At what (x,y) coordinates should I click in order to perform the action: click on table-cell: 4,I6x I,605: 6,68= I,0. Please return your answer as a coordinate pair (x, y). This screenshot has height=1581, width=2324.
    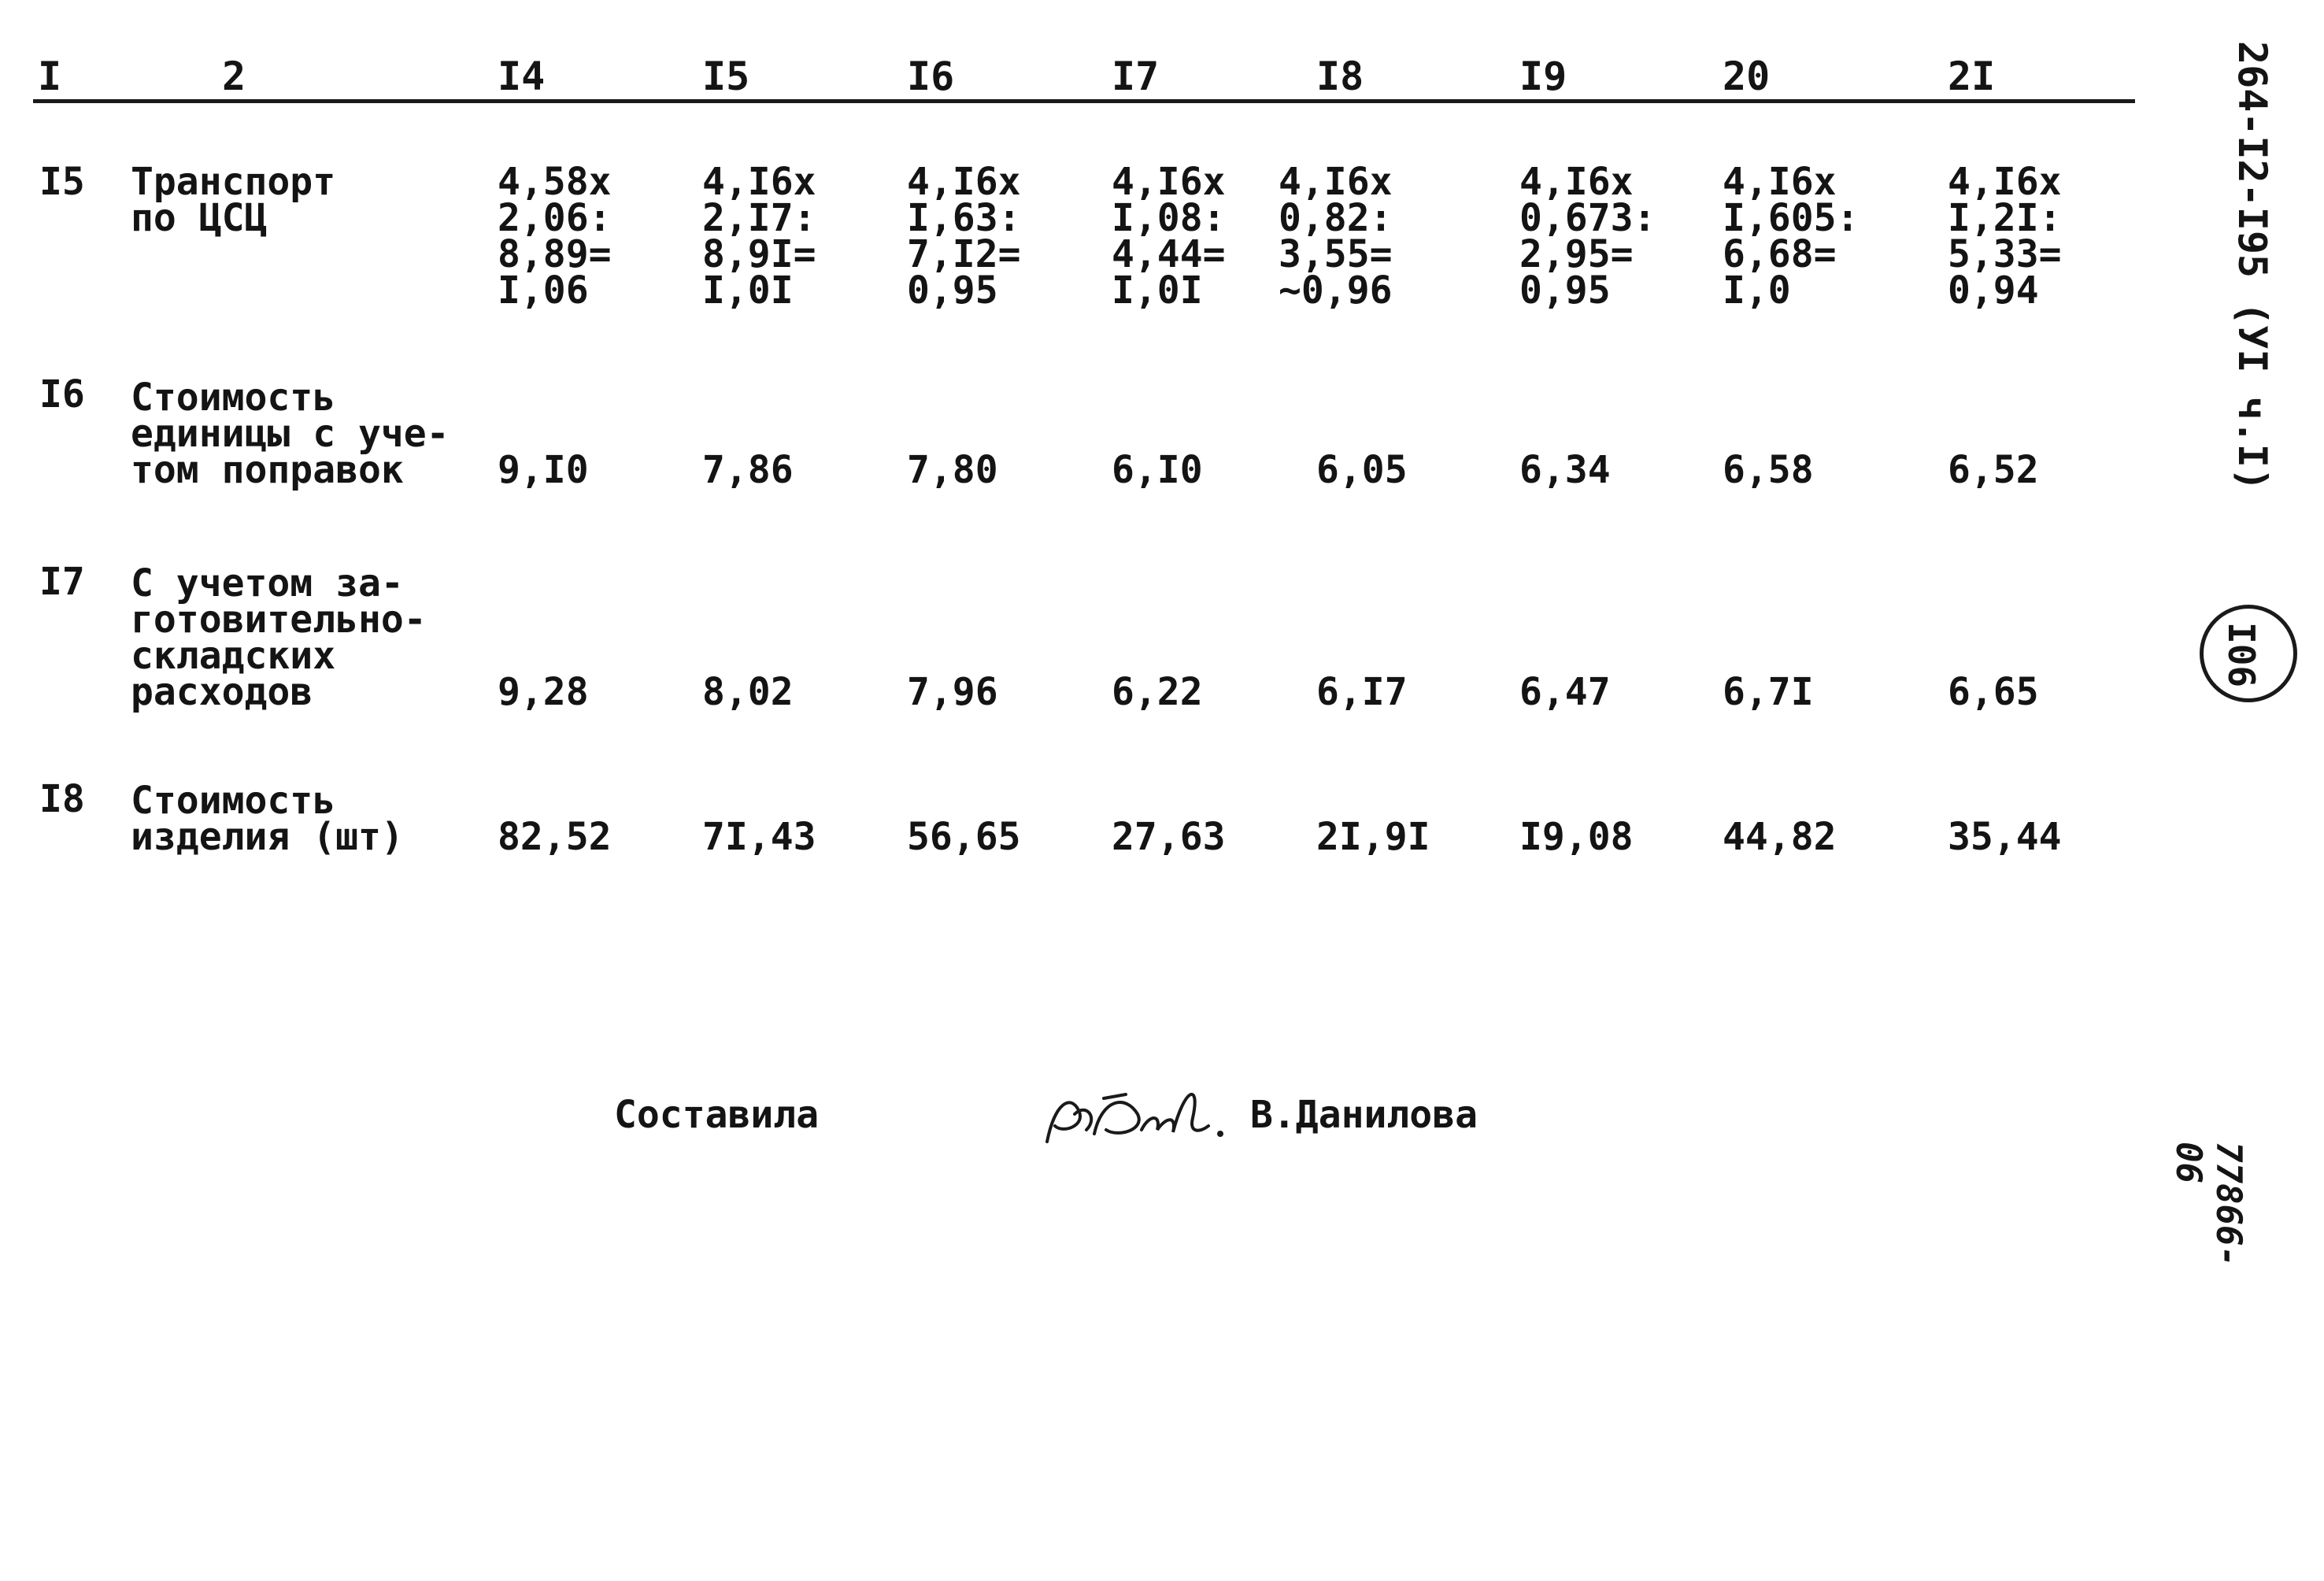
    Looking at the image, I should click on (1791, 236).